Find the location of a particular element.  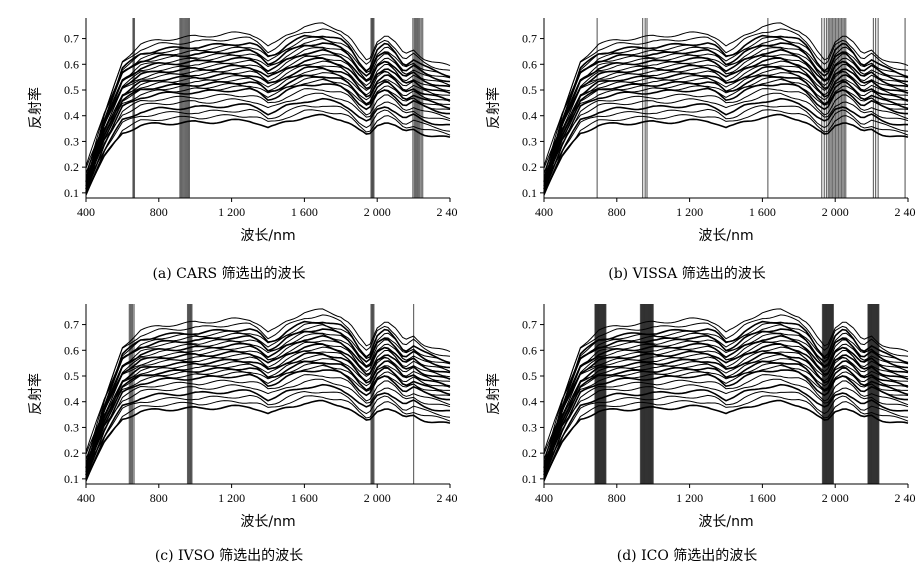

caption-b: (b) VISSA 筛选出的波长 is located at coordinates (687, 274).